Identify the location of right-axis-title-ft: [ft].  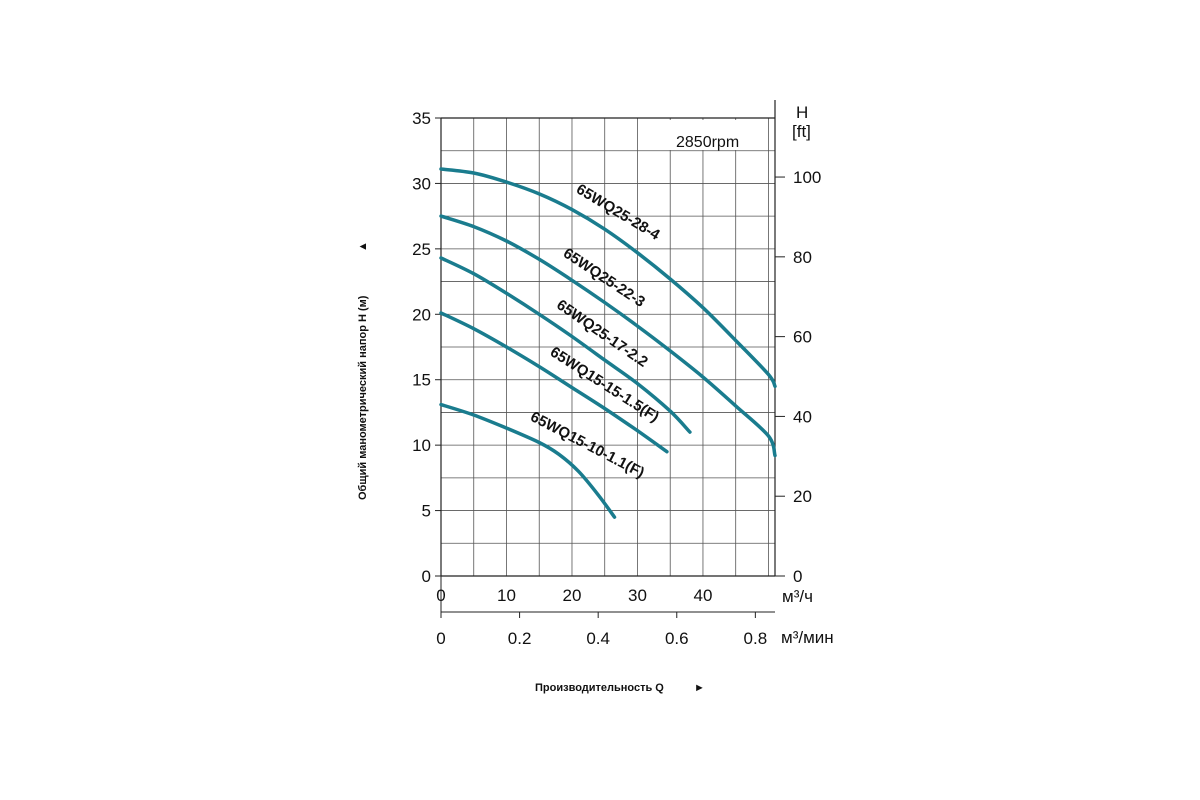
(801, 131).